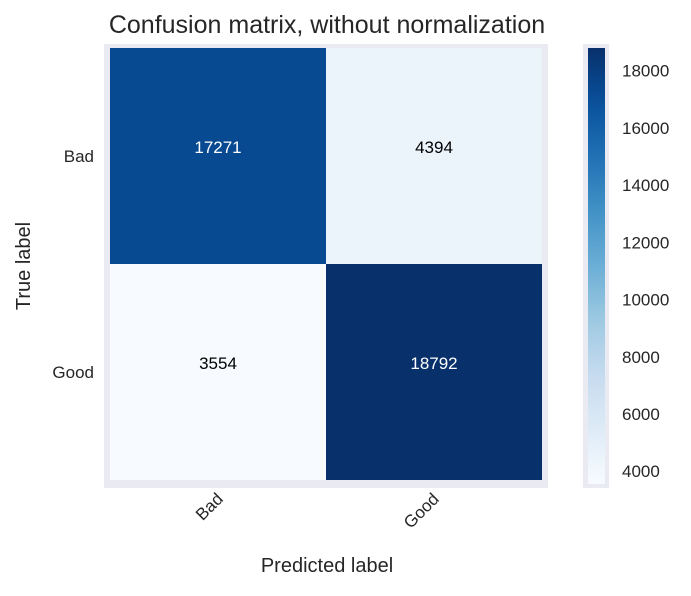 This screenshot has height=596, width=691. What do you see at coordinates (73, 264) in the screenshot?
I see `y-tick-labels: Bad Good` at bounding box center [73, 264].